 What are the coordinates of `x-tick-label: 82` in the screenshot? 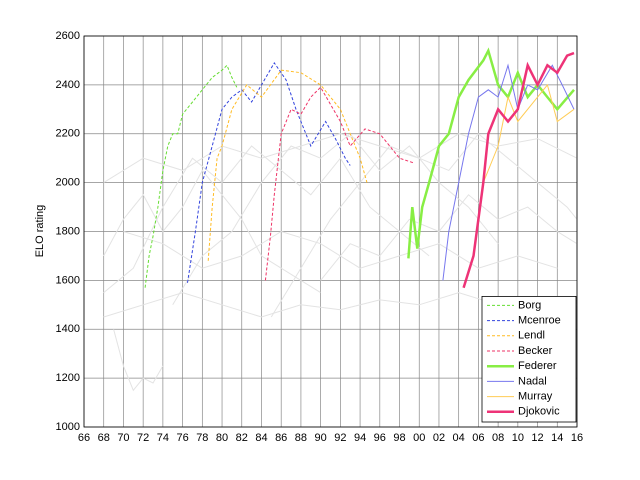 It's located at (242, 438).